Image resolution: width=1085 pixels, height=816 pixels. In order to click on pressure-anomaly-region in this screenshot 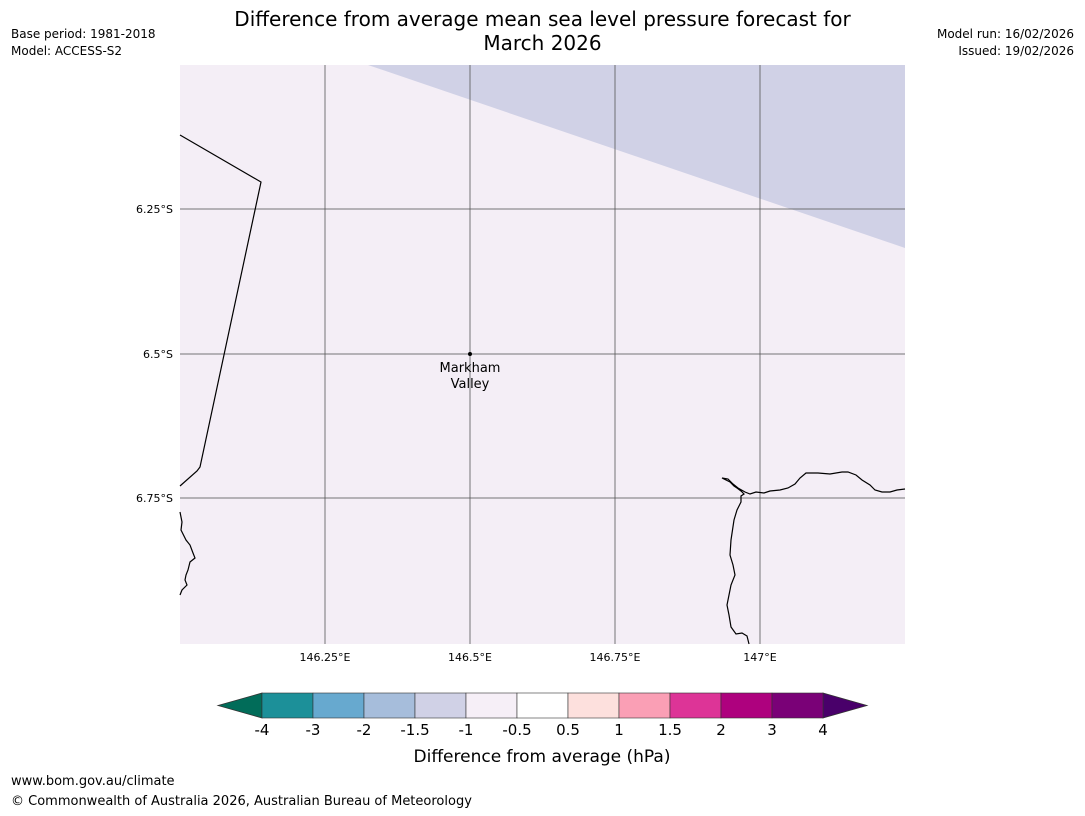, I will do `click(636, 156)`.